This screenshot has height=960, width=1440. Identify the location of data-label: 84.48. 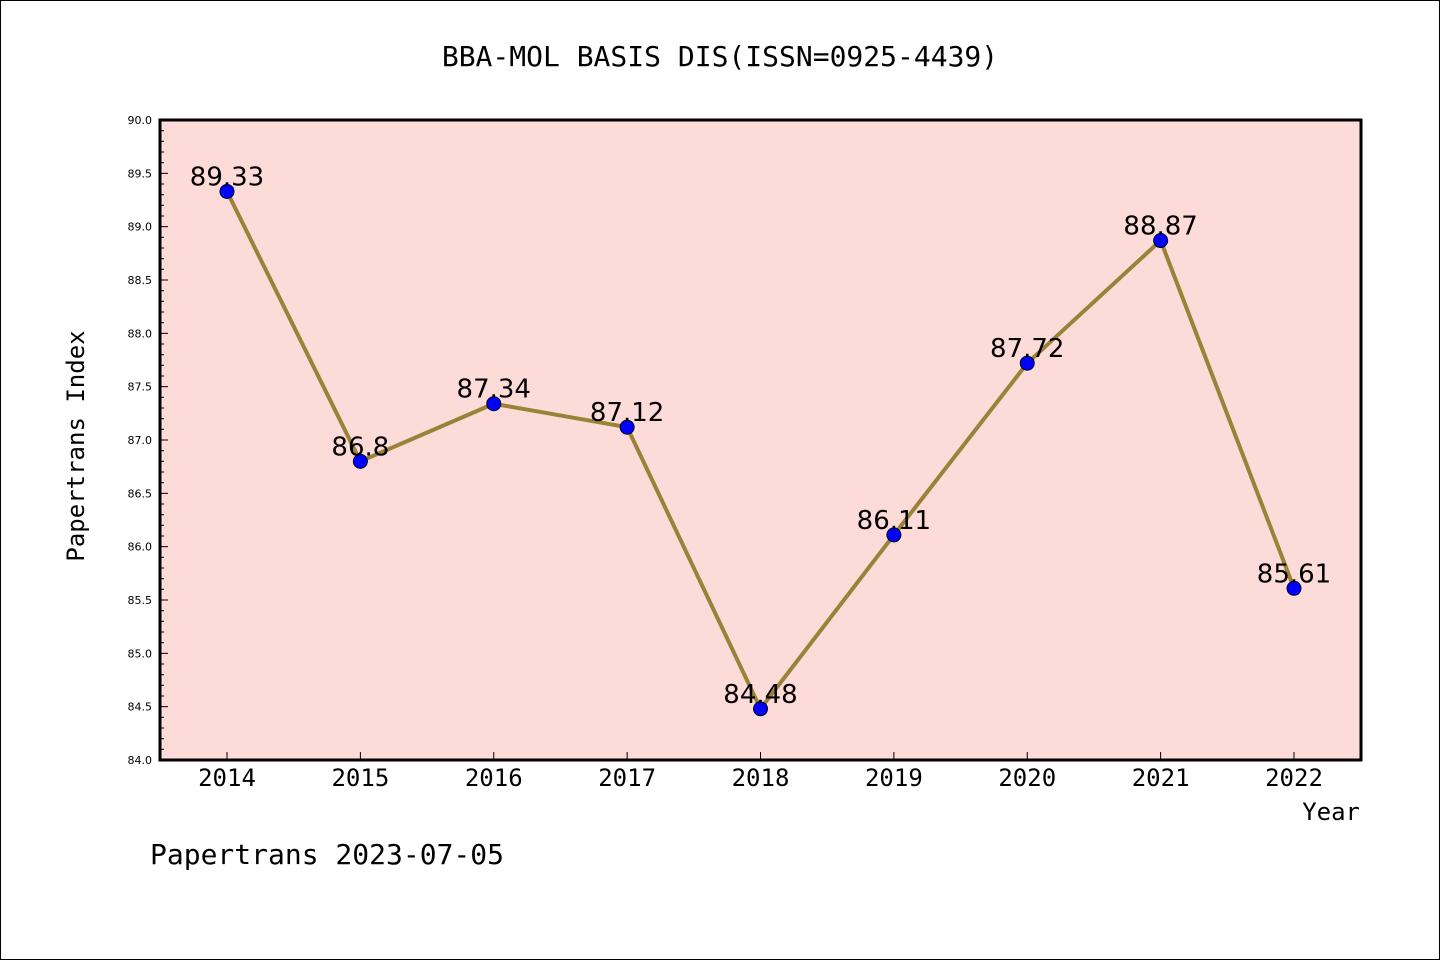
(760, 695).